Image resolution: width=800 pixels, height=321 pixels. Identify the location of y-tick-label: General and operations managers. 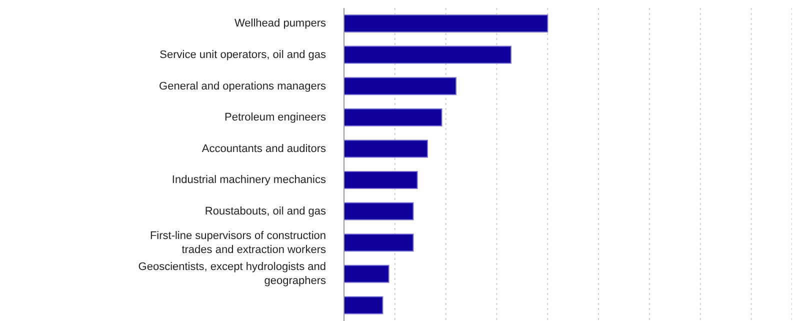
(242, 86).